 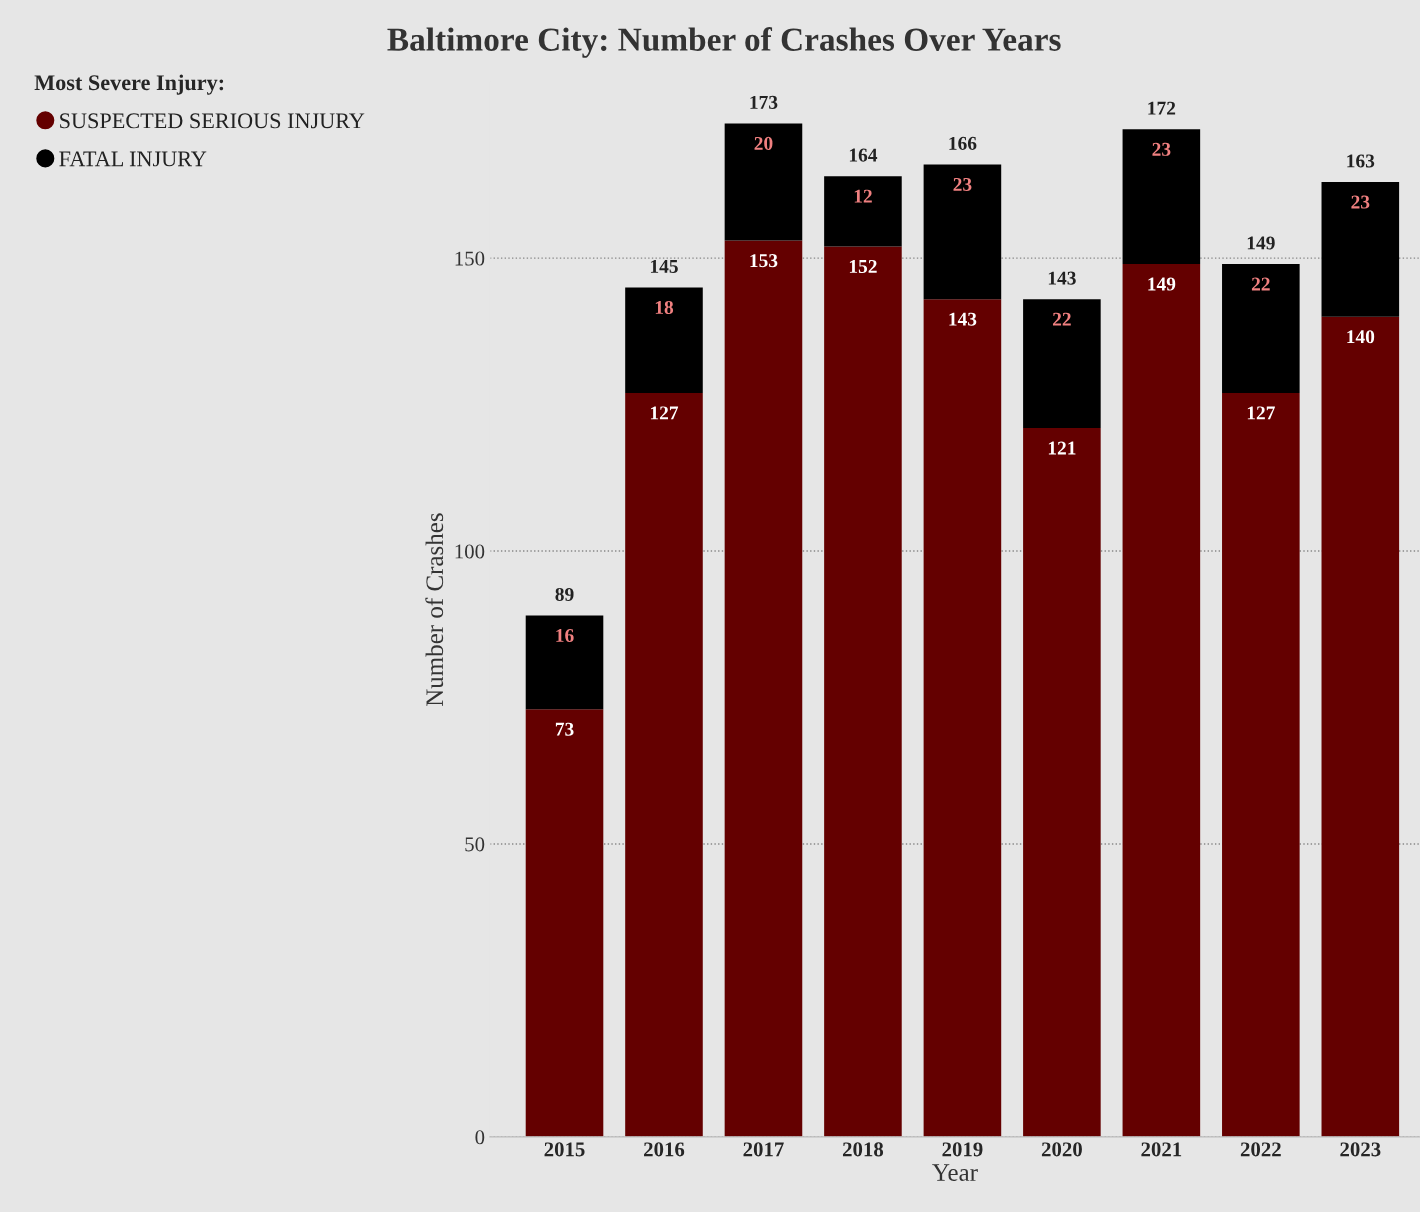 I want to click on x-tick-label: 2018, so click(x=863, y=1149).